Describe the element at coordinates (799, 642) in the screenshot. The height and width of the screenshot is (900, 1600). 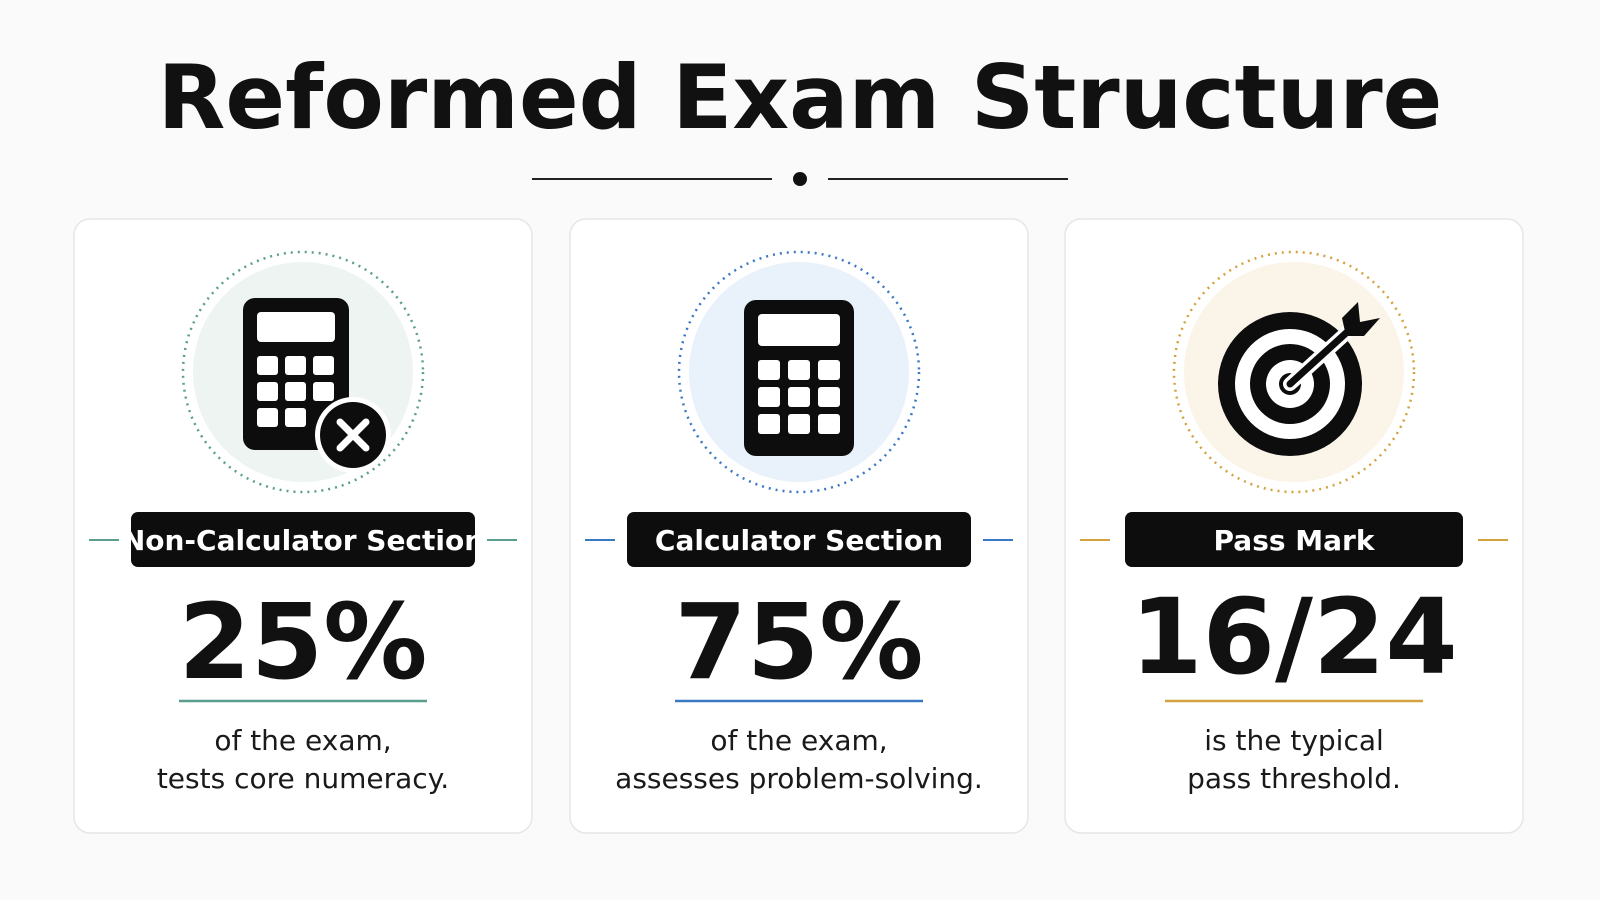
I see `card-value: 75%` at that location.